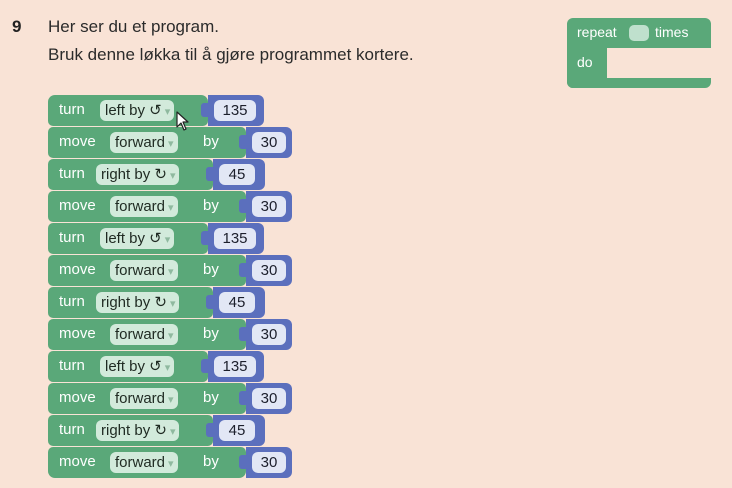 The width and height of the screenshot is (732, 488). Describe the element at coordinates (659, 63) in the screenshot. I see `repeat-do-slot` at that location.